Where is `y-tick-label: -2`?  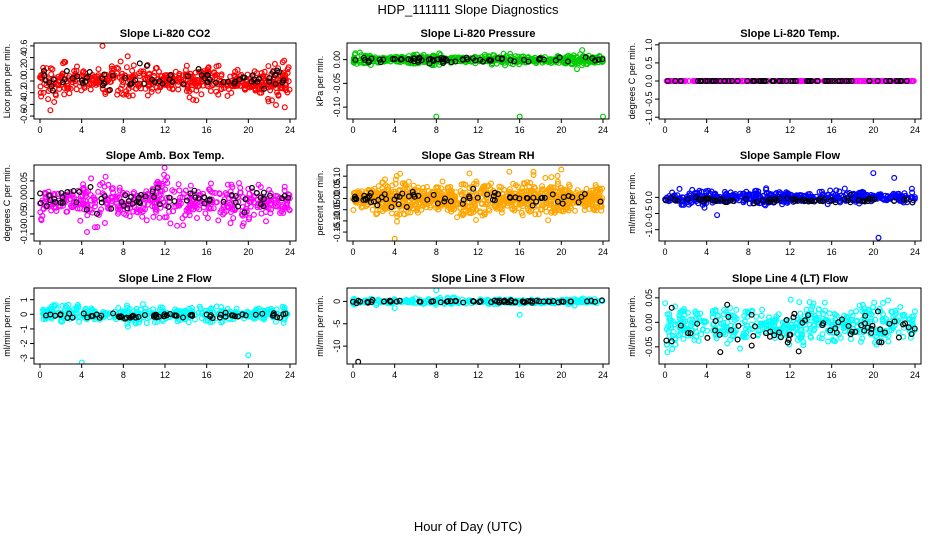
y-tick-label: -2 is located at coordinates (24, 344).